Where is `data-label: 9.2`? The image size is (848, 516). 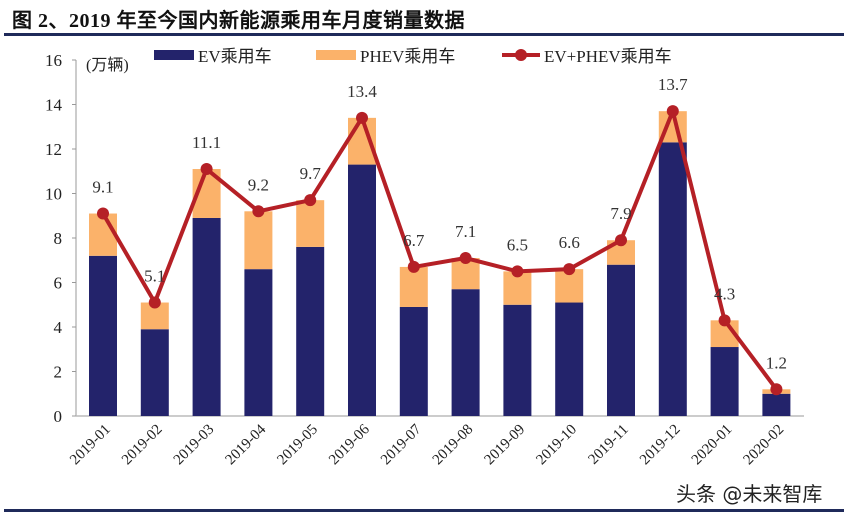
data-label: 9.2 is located at coordinates (258, 184).